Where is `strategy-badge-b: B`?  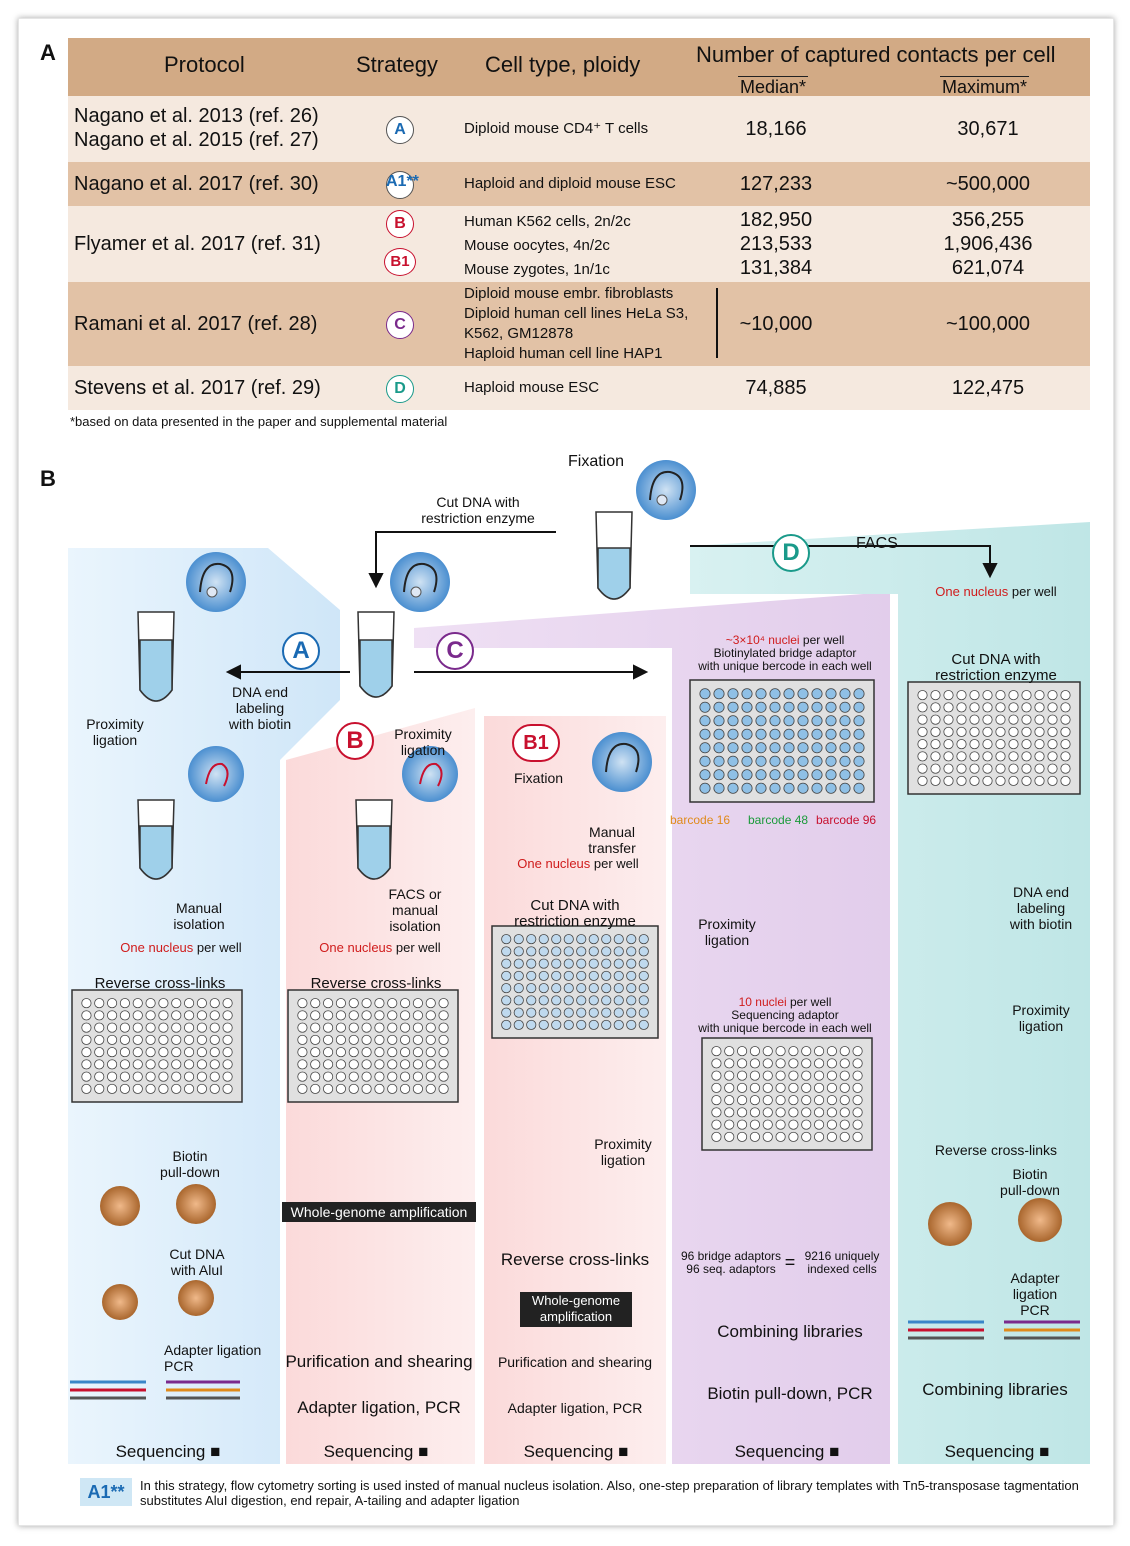 strategy-badge-b: B is located at coordinates (400, 224).